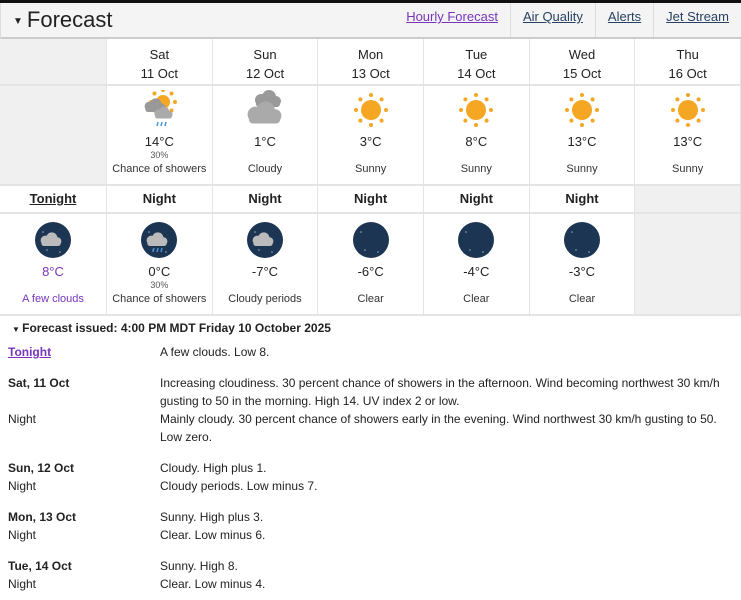  I want to click on jet-stream-link: Jet Stream, so click(697, 20).